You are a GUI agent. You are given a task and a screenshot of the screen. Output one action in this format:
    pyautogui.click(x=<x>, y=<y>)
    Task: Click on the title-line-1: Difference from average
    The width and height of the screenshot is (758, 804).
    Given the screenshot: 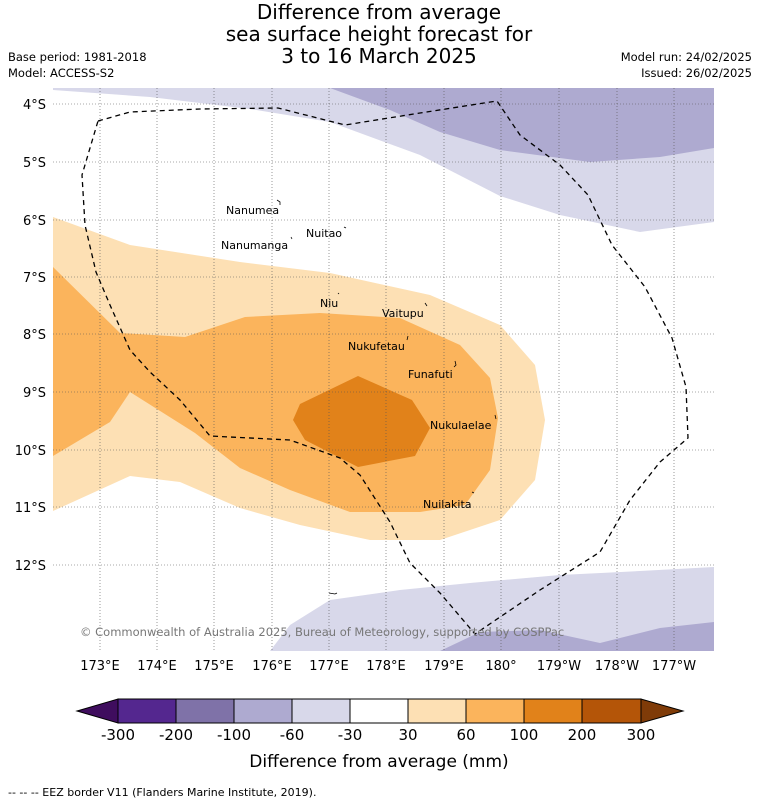 What is the action you would take?
    pyautogui.click(x=379, y=12)
    